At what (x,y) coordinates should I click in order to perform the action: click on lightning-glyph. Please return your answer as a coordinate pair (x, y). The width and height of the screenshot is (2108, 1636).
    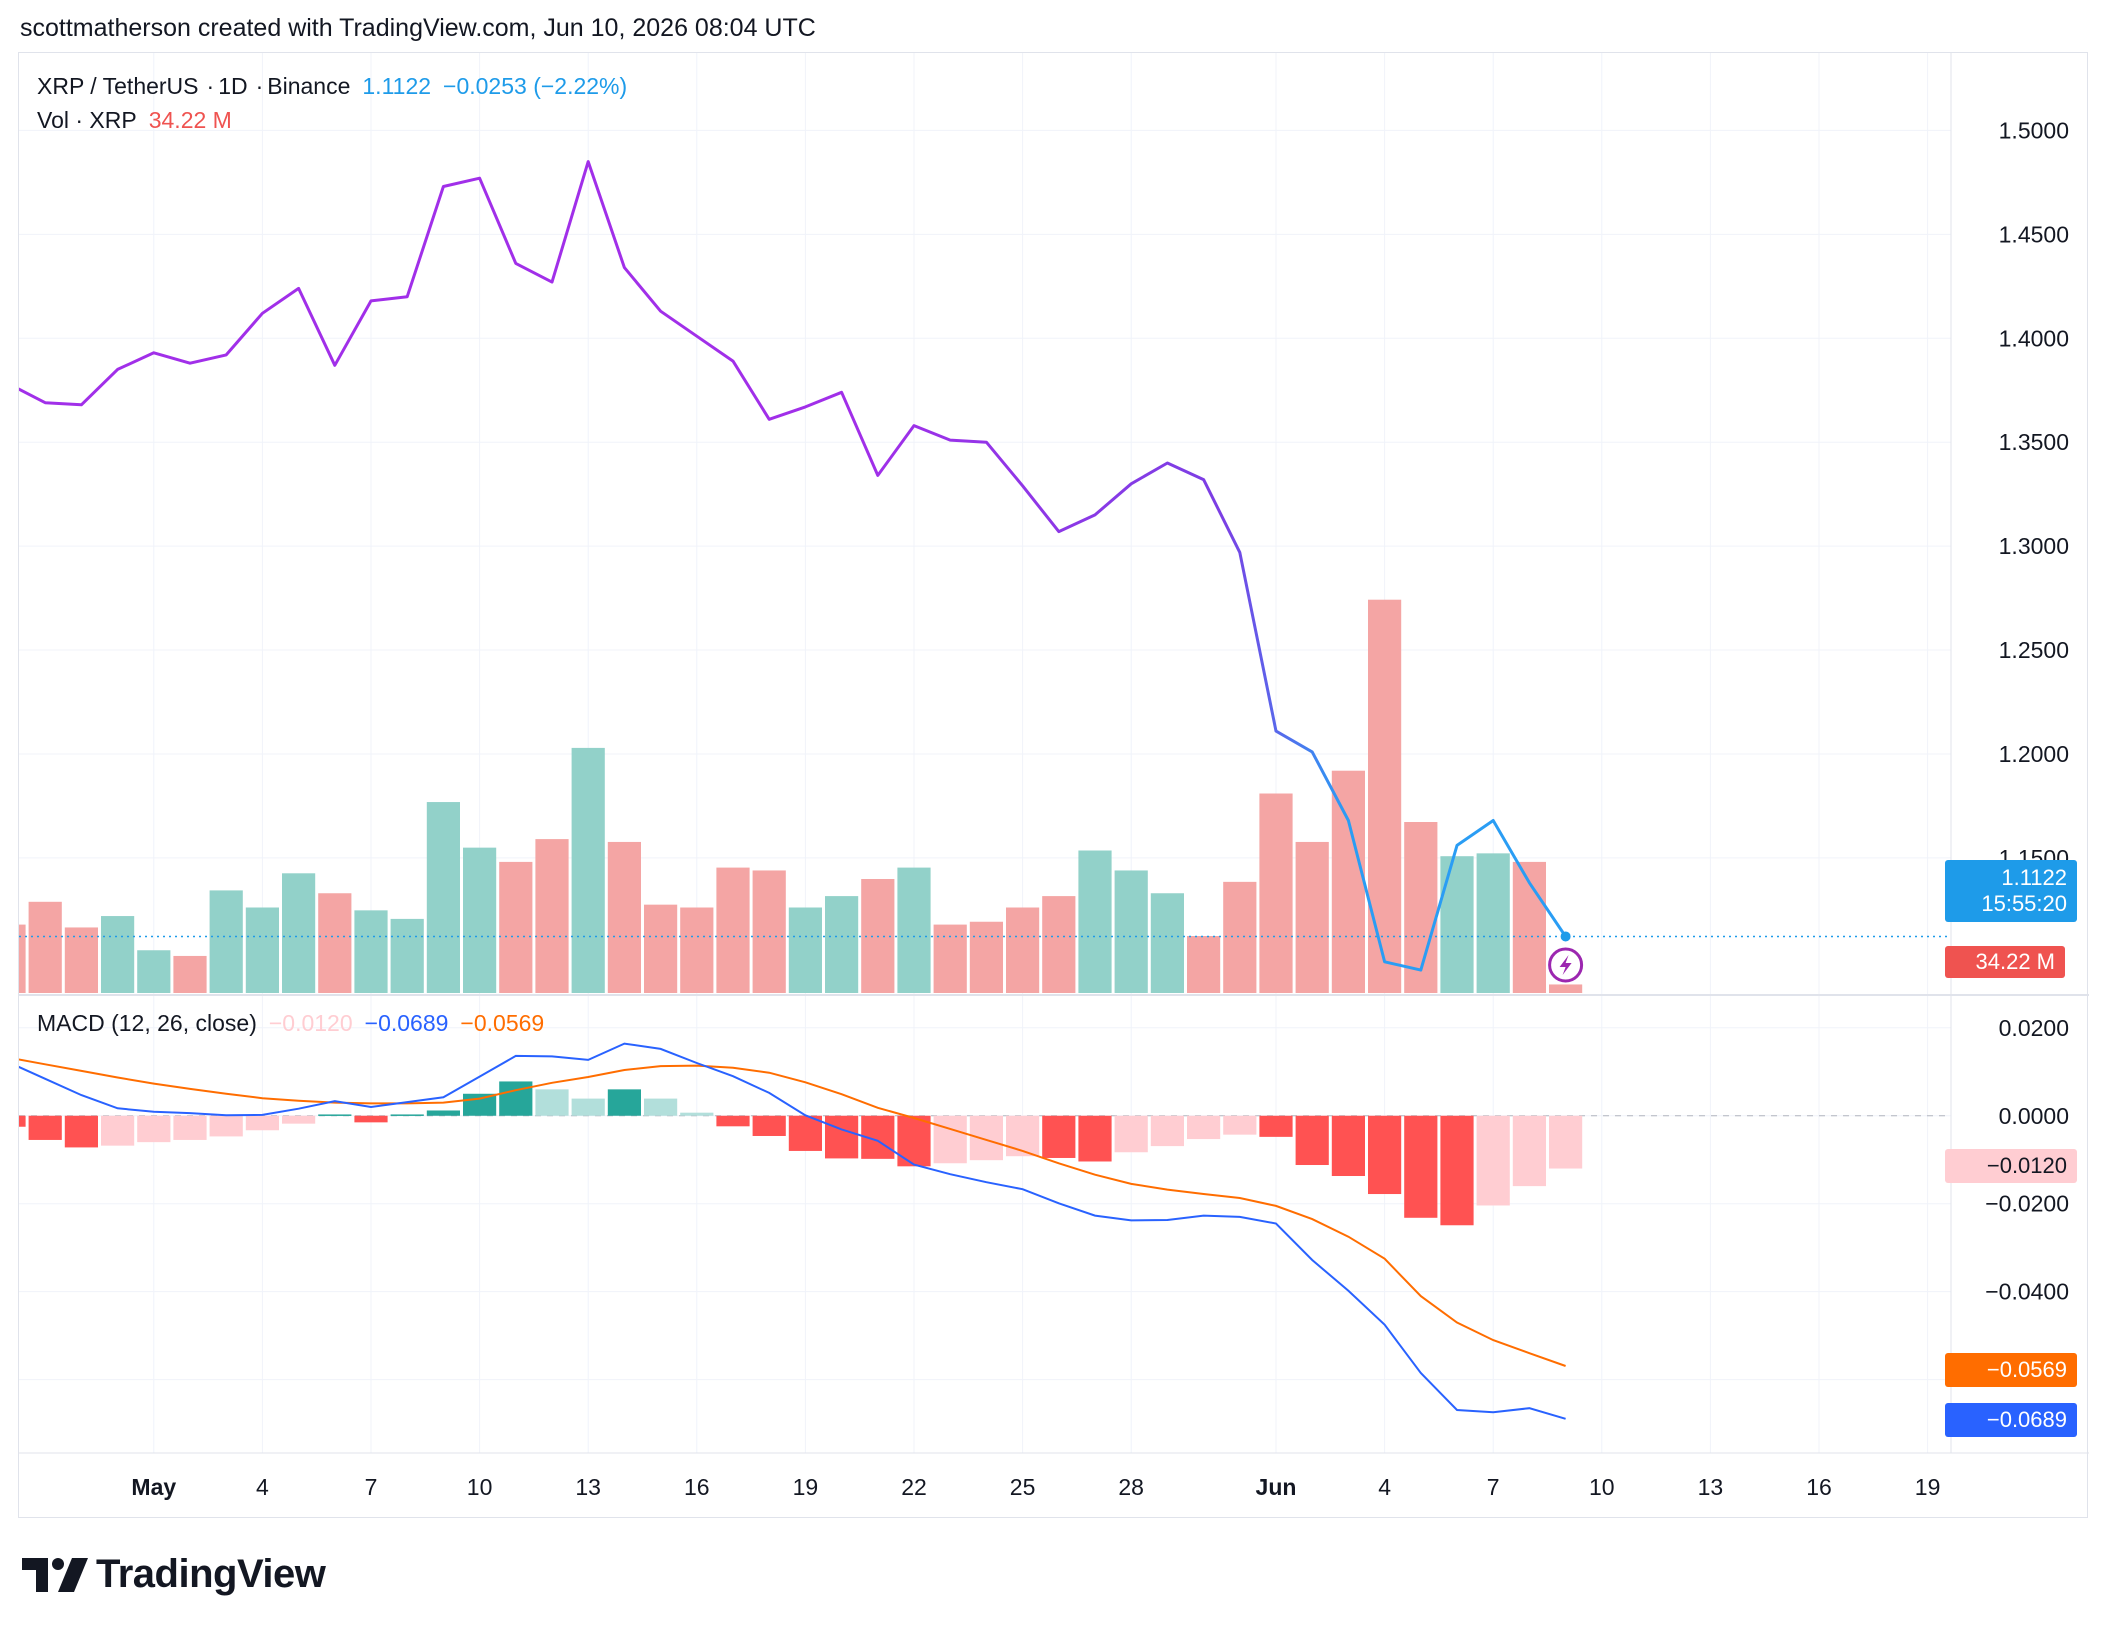
    Looking at the image, I should click on (1565, 965).